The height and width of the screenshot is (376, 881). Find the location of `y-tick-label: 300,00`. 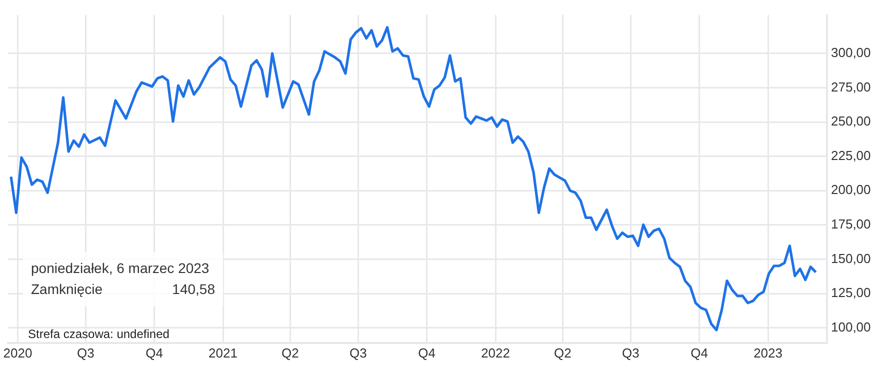

y-tick-label: 300,00 is located at coordinates (851, 52).